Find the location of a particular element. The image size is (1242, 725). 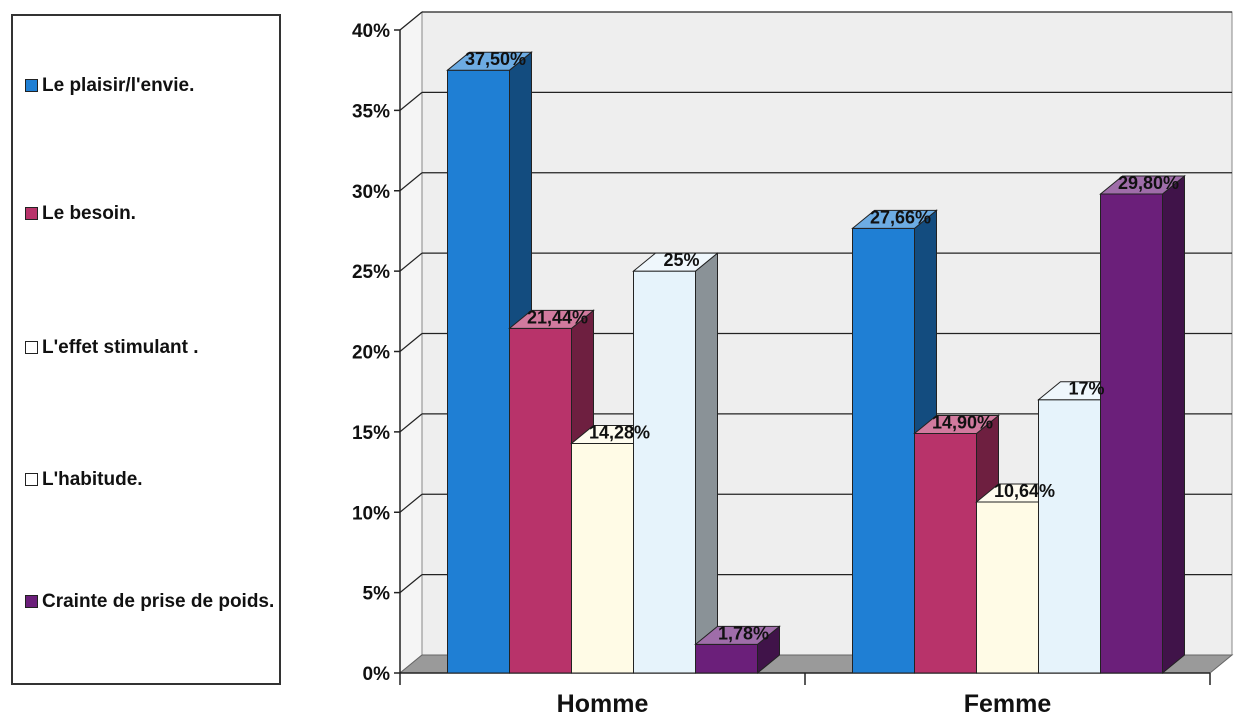

legend-item: Le plaisir/l'envie. is located at coordinates (150, 86).